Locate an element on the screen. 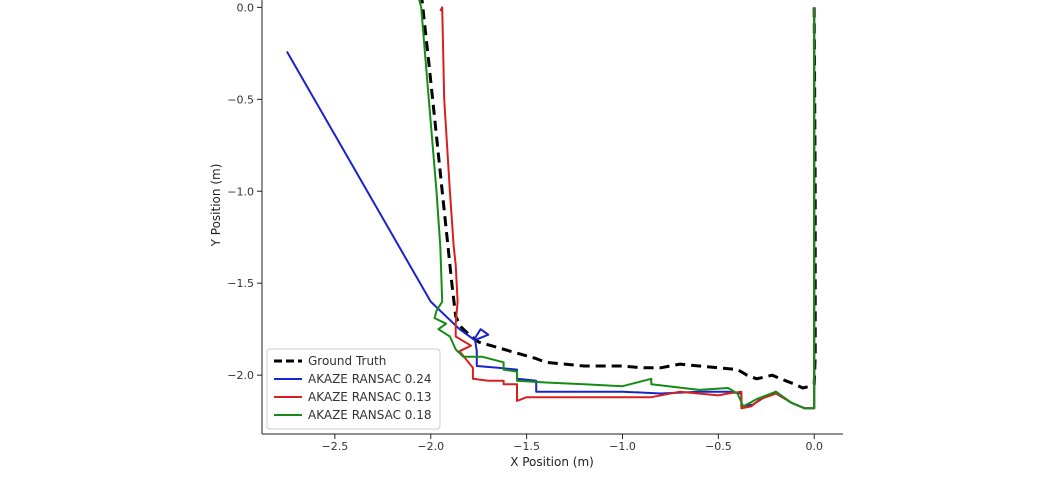 This screenshot has height=480, width=1059. legend-label-0: Ground Truth is located at coordinates (347, 361).